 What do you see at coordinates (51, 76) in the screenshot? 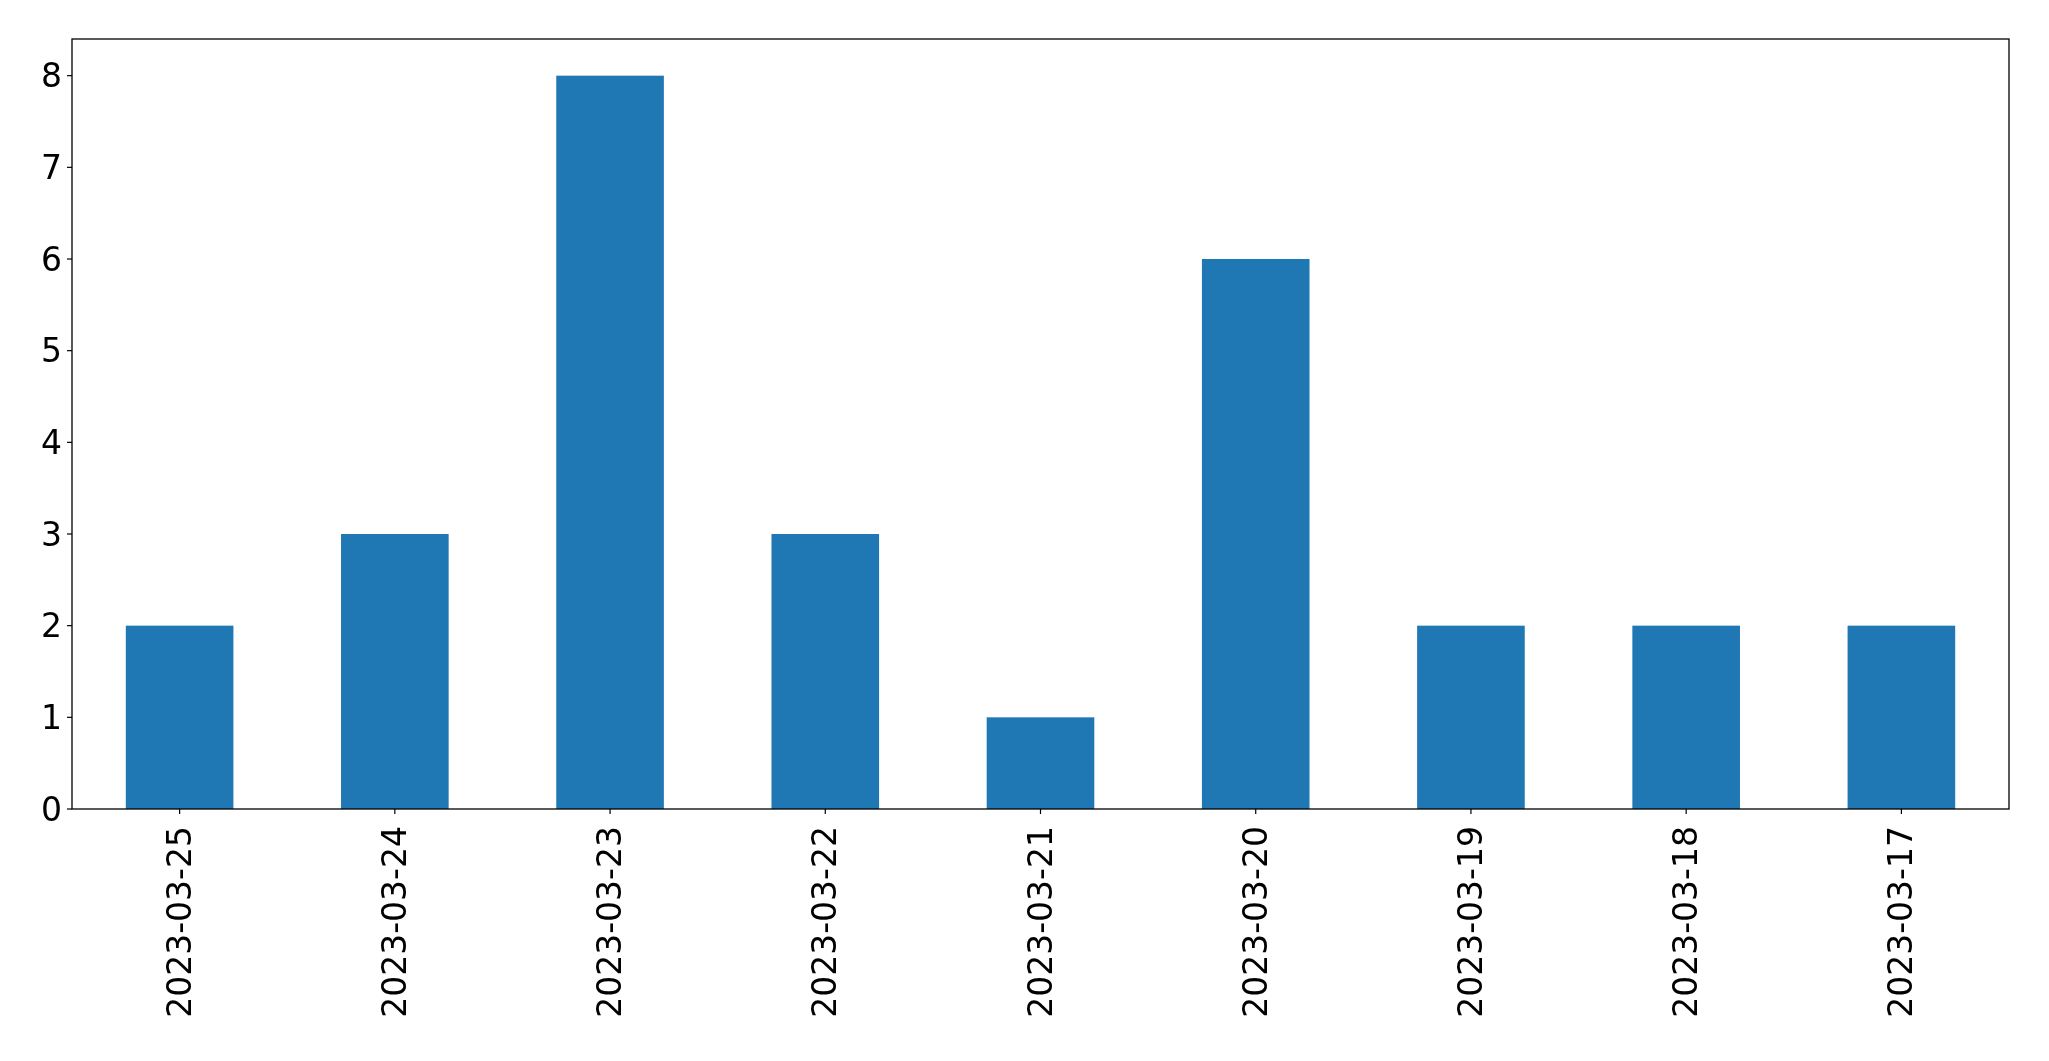
I see `y-tick-label: 8` at bounding box center [51, 76].